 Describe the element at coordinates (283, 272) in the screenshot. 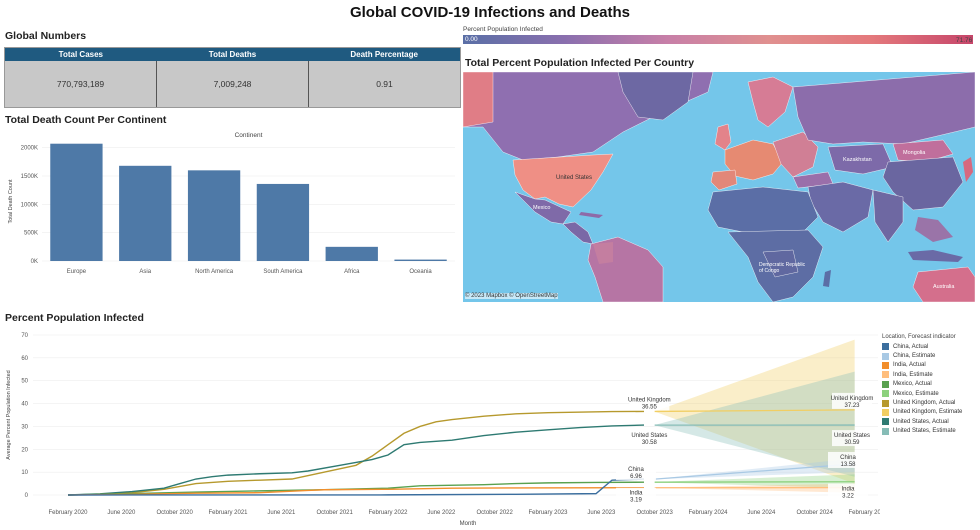

I see `bar-xtick-label: South America` at that location.